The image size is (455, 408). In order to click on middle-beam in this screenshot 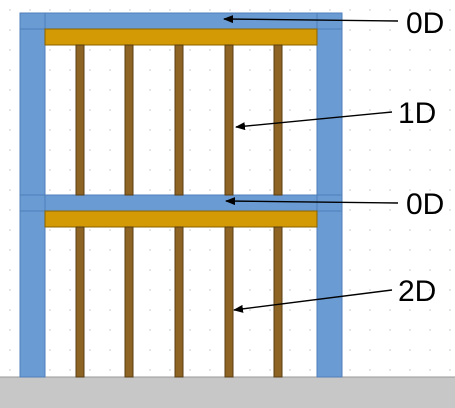, I will do `click(181, 203)`.